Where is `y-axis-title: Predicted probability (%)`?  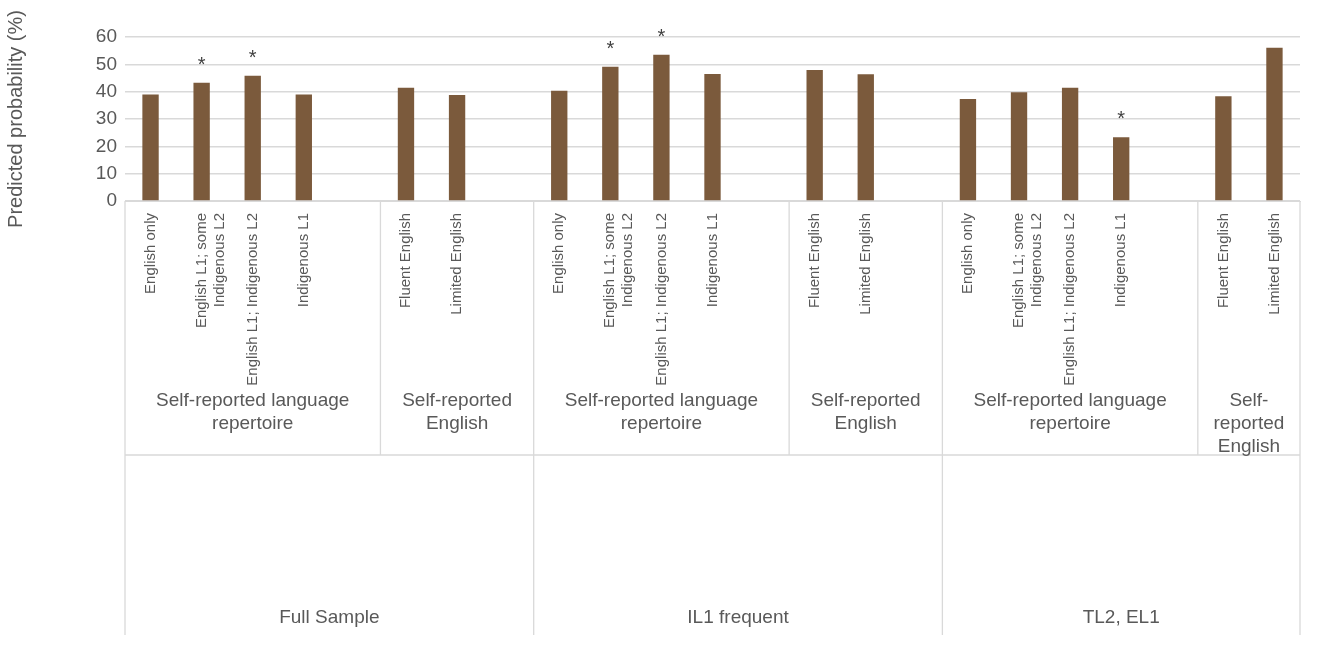
y-axis-title: Predicted probability (%) is located at coordinates (14, 119).